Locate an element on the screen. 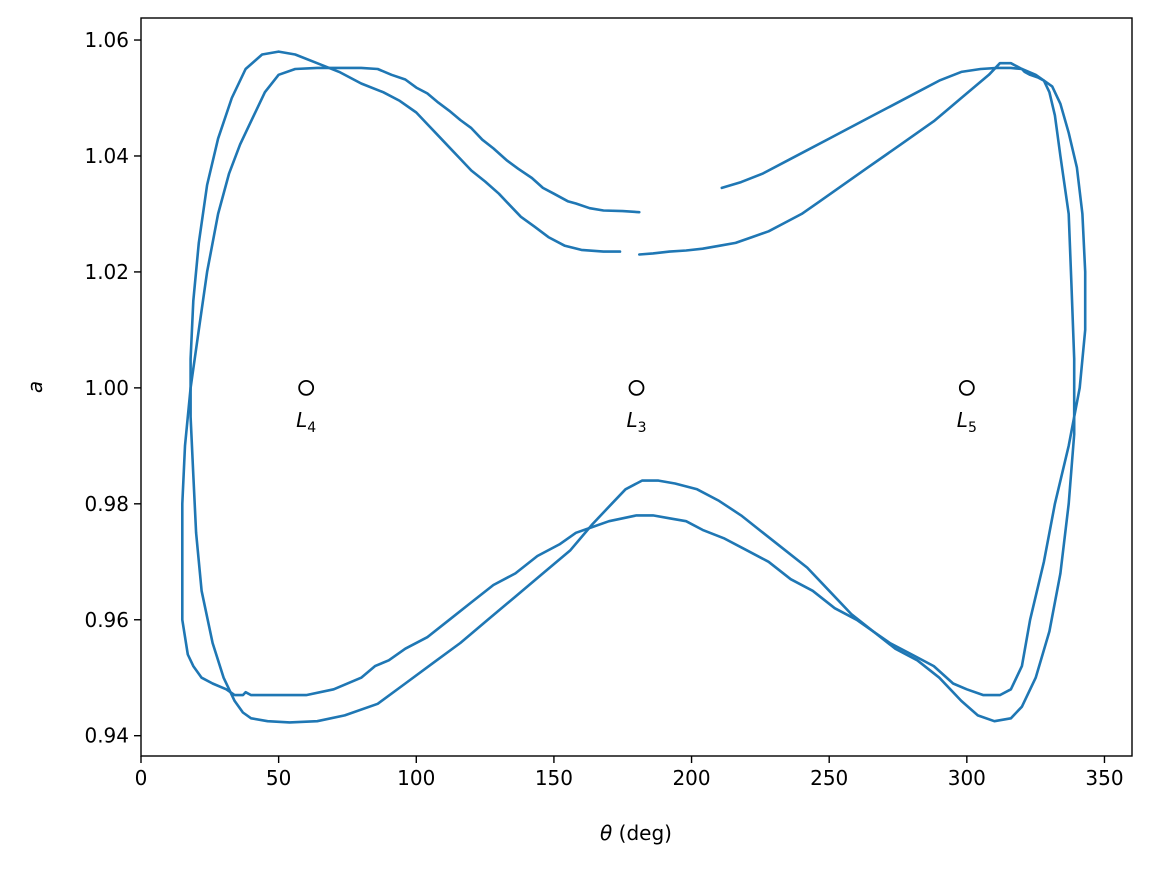 The image size is (1152, 869). point-label-l3: L3 is located at coordinates (636, 422).